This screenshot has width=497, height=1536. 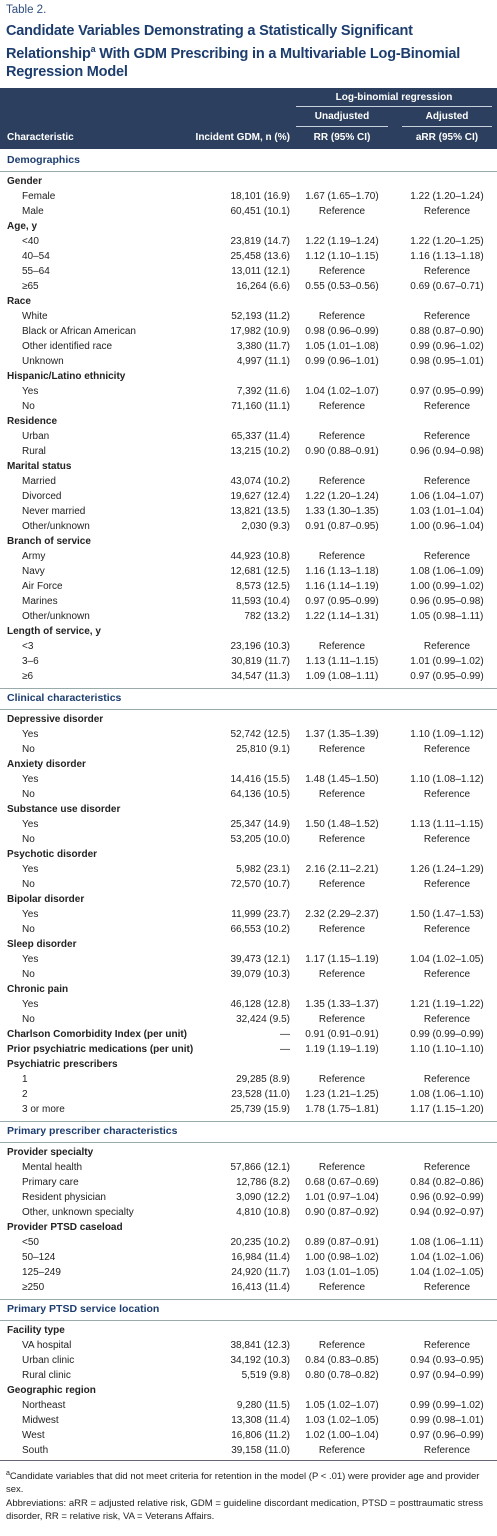 I want to click on cell: 1.16 (1.13–1.18), so click(x=447, y=256).